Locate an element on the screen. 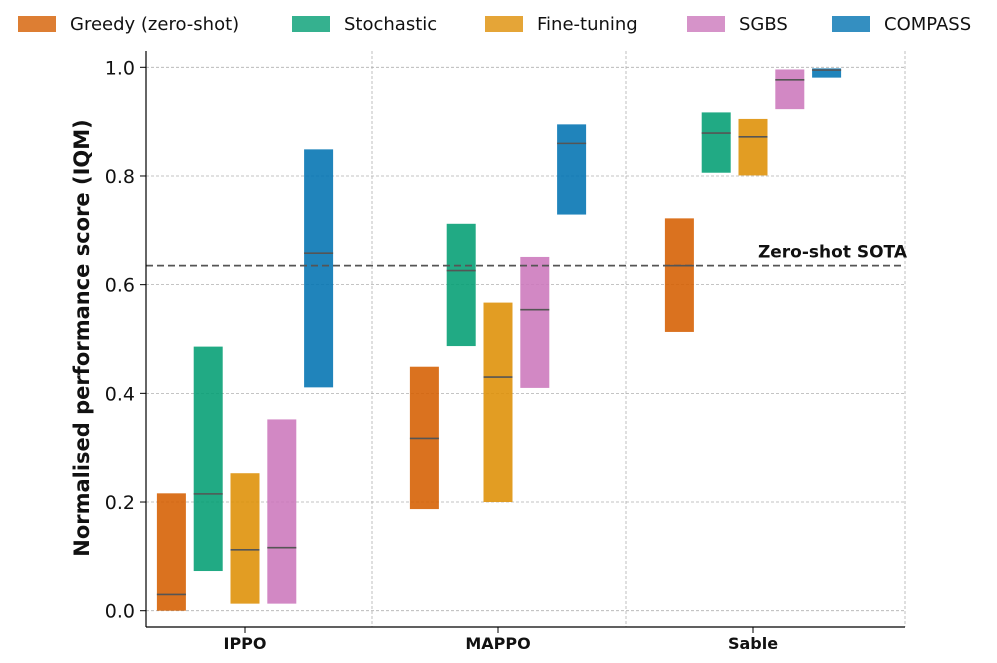 This screenshot has height=663, width=997. legend-label-sgbs: SGBS is located at coordinates (763, 24).